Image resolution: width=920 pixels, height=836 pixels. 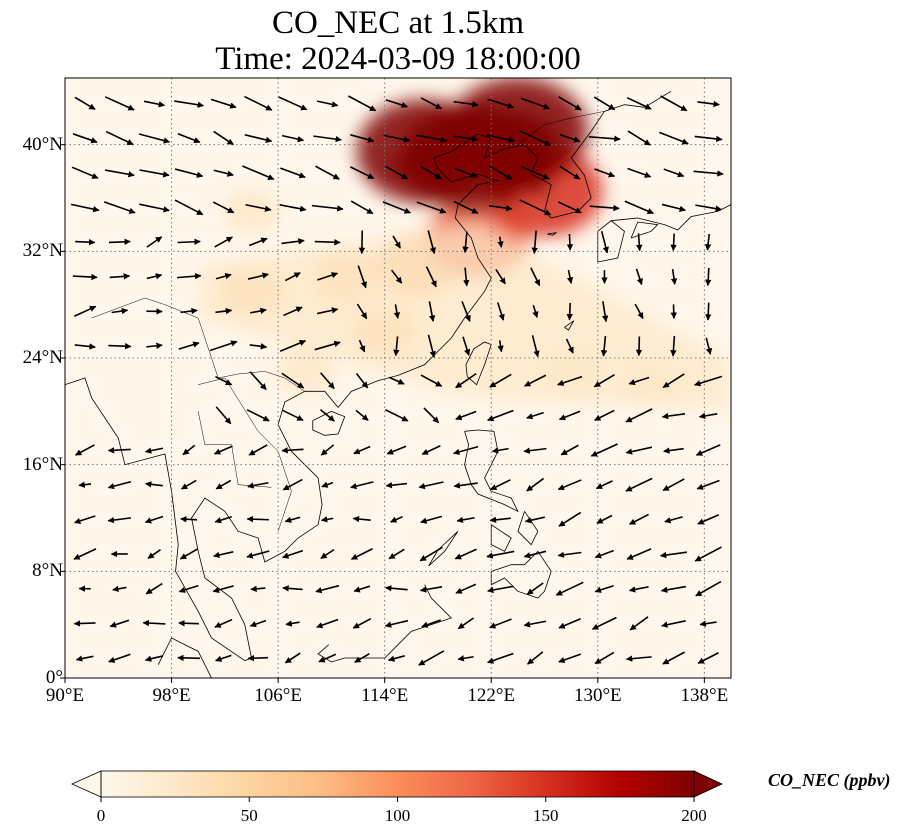 I want to click on colorbar-label: CO_NEC (ppbv), so click(x=829, y=780).